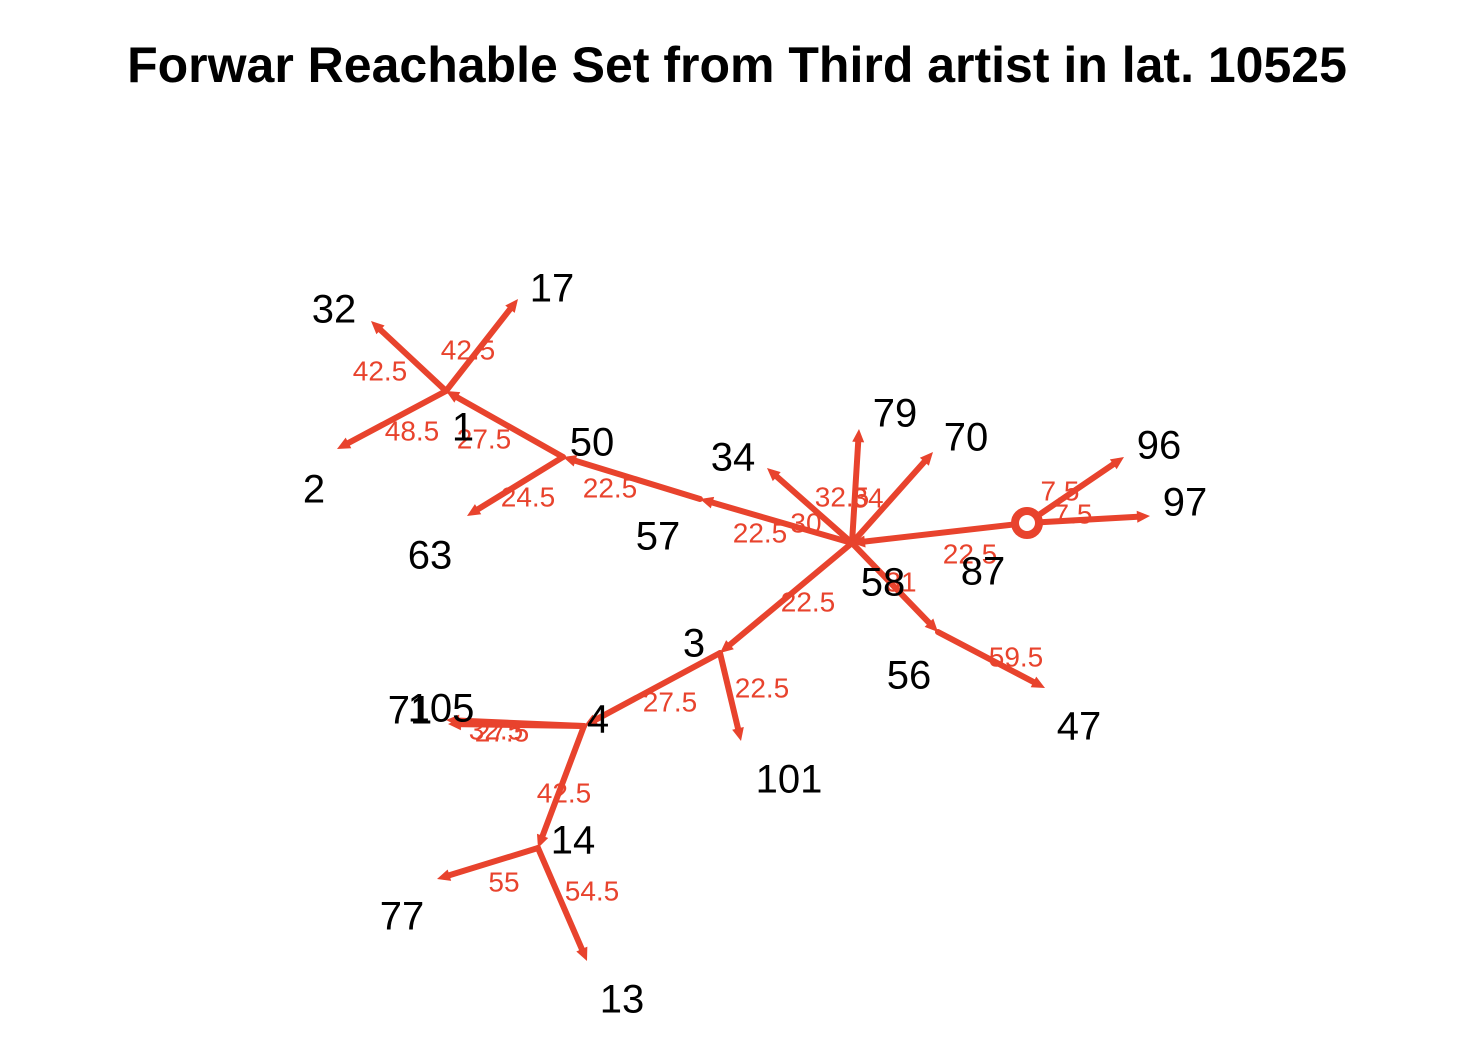 This screenshot has height=1056, width=1474. Describe the element at coordinates (909, 676) in the screenshot. I see `node-label-56: 56` at that location.